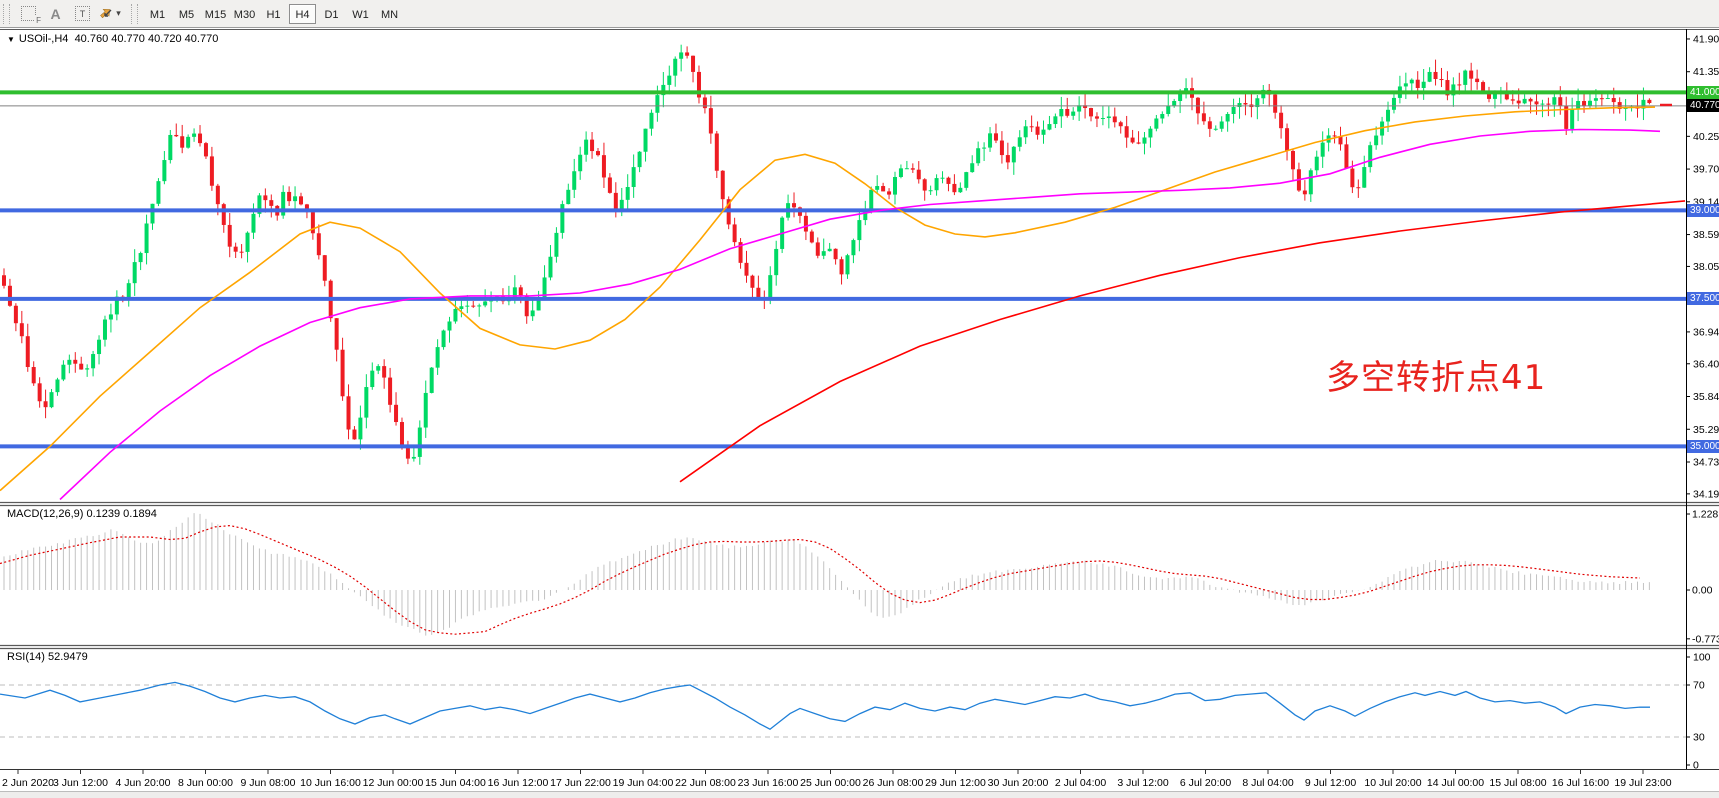 The width and height of the screenshot is (1719, 798). I want to click on chart-dropdown-icon: ▼, so click(11, 39).